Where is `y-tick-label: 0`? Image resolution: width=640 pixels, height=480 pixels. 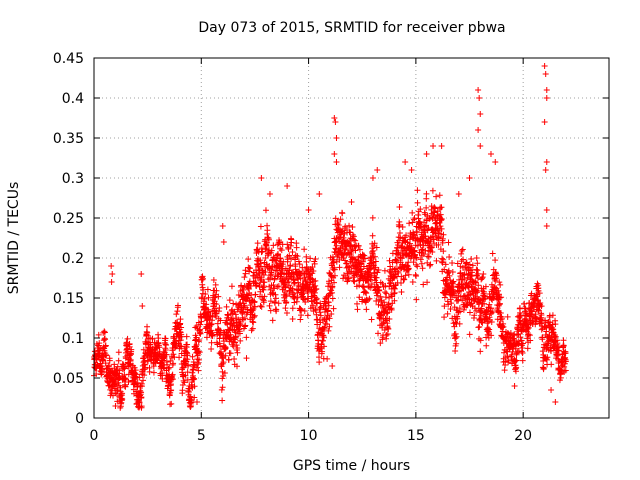
y-tick-label: 0 is located at coordinates (79, 419).